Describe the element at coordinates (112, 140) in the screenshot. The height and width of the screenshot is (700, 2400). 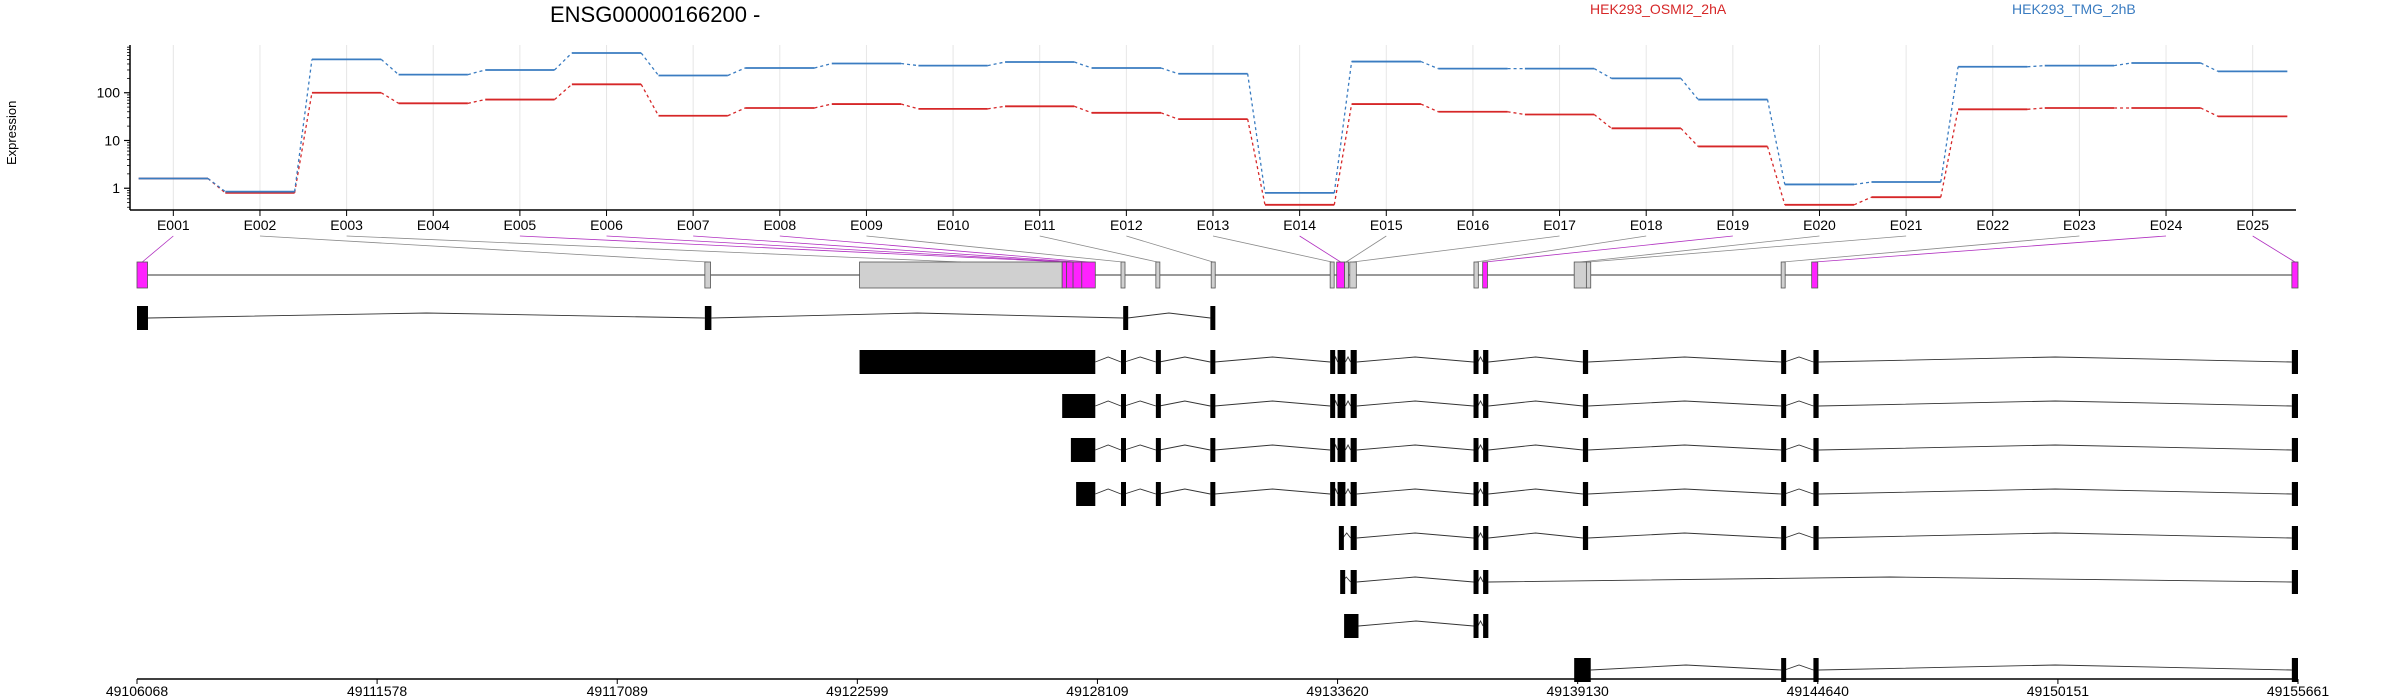
I see `y-tick-label: 10` at that location.